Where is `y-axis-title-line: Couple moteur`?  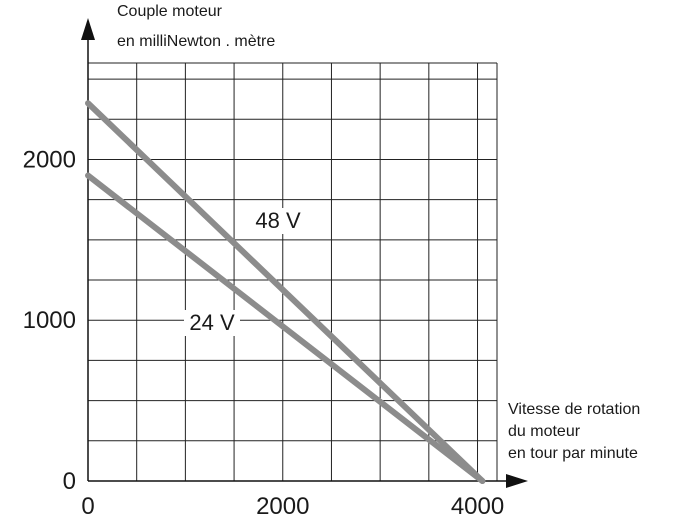 y-axis-title-line: Couple moteur is located at coordinates (170, 11).